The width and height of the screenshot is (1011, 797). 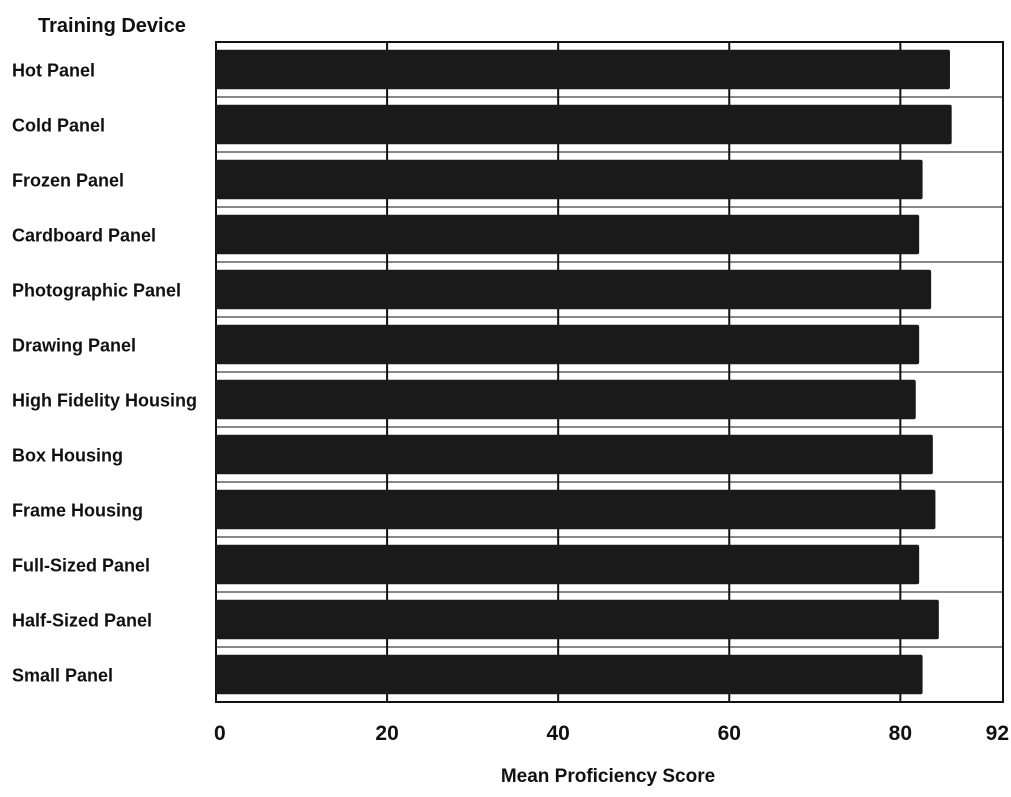 What do you see at coordinates (220, 733) in the screenshot?
I see `x-tick-label: 0` at bounding box center [220, 733].